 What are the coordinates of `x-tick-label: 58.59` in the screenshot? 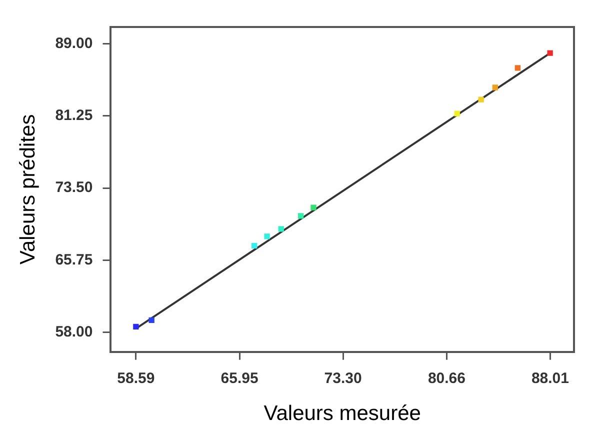 It's located at (136, 378).